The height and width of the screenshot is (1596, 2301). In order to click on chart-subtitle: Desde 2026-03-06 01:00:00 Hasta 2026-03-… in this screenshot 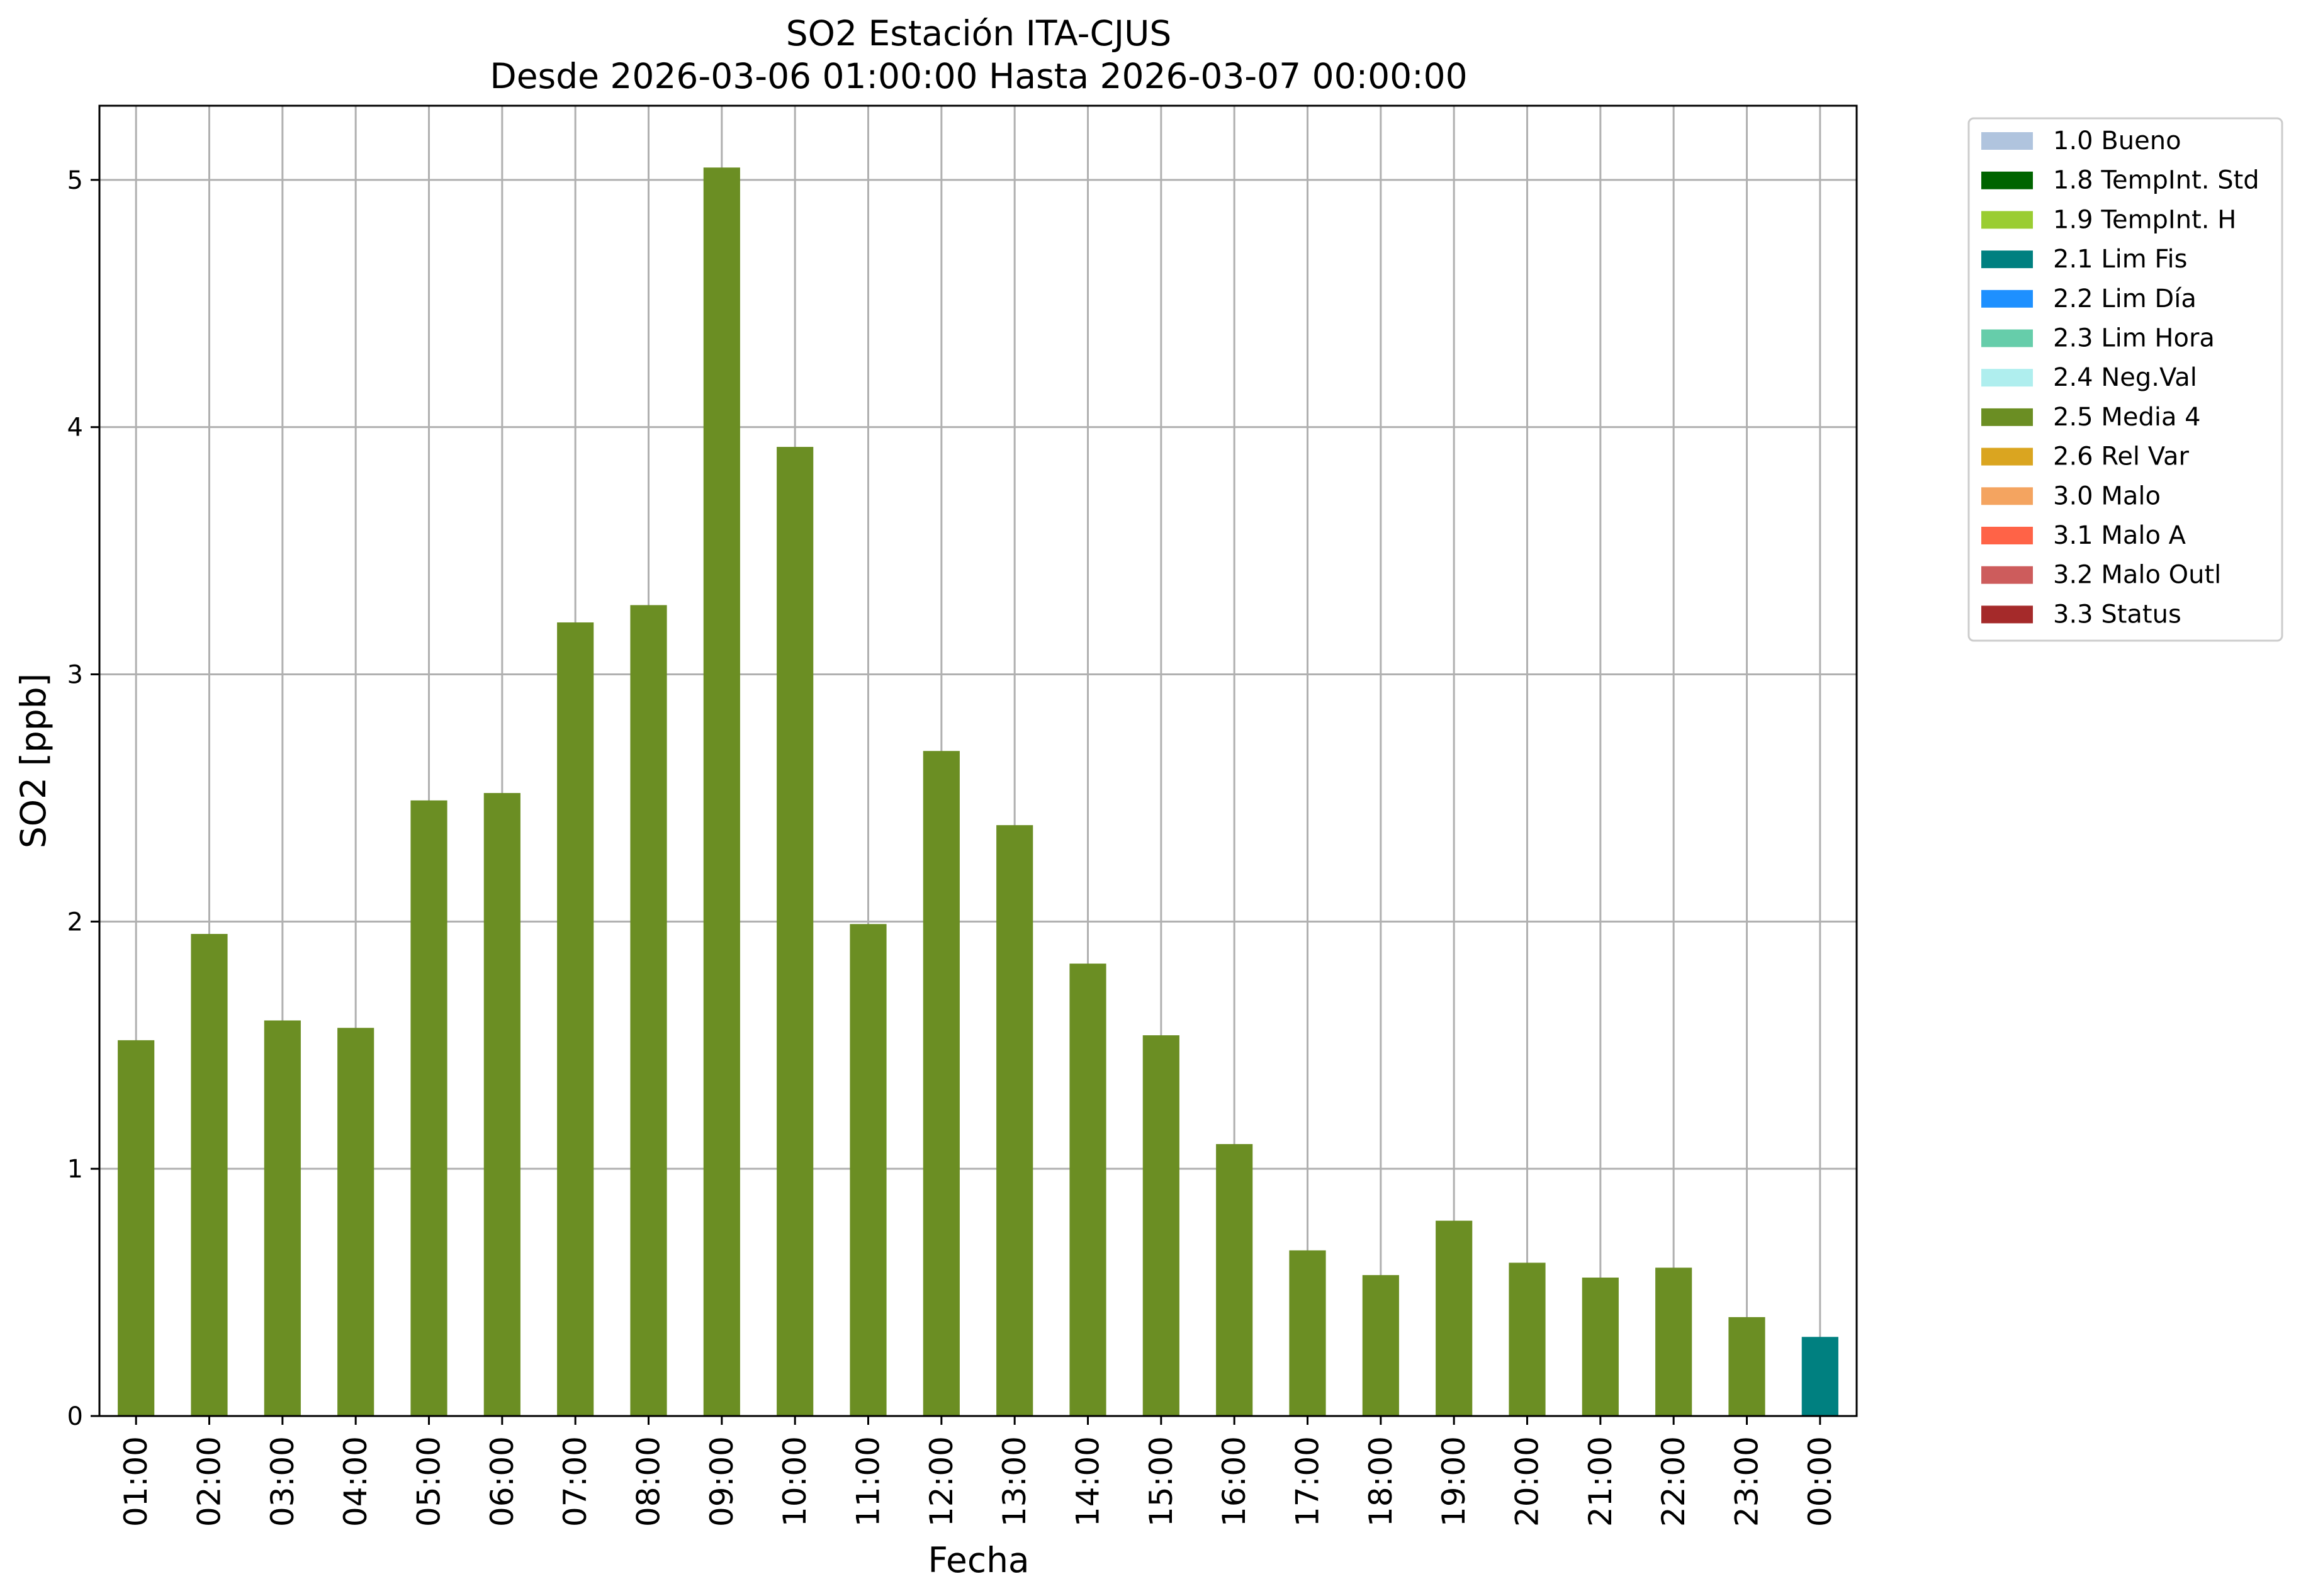, I will do `click(979, 76)`.